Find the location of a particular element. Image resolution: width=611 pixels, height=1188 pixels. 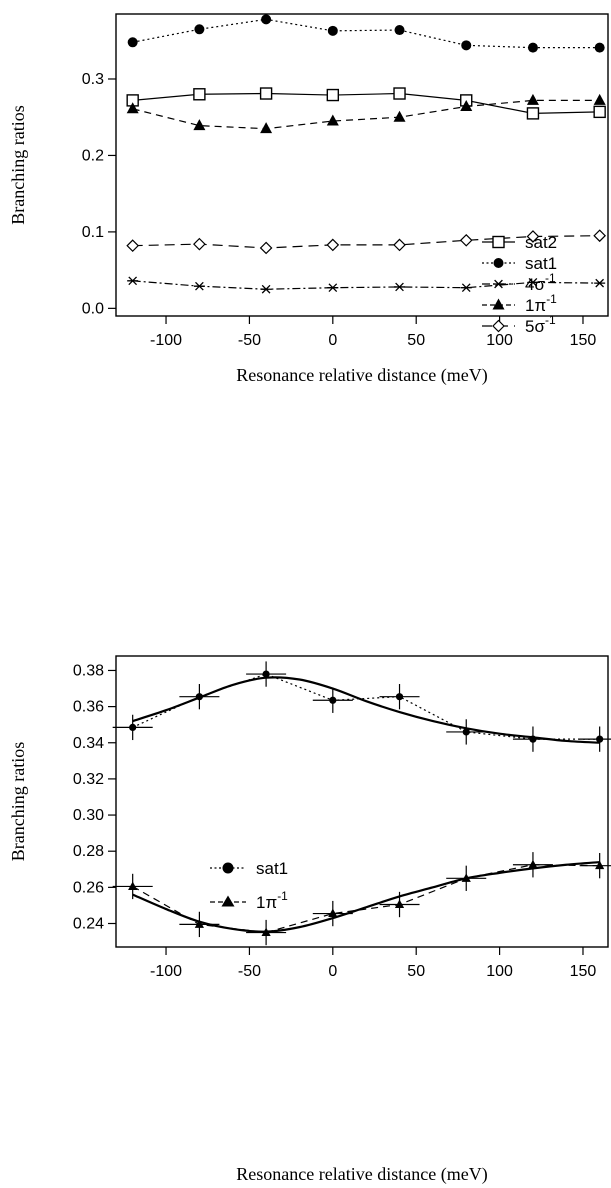

series-1-inv is located at coordinates (366, 113).